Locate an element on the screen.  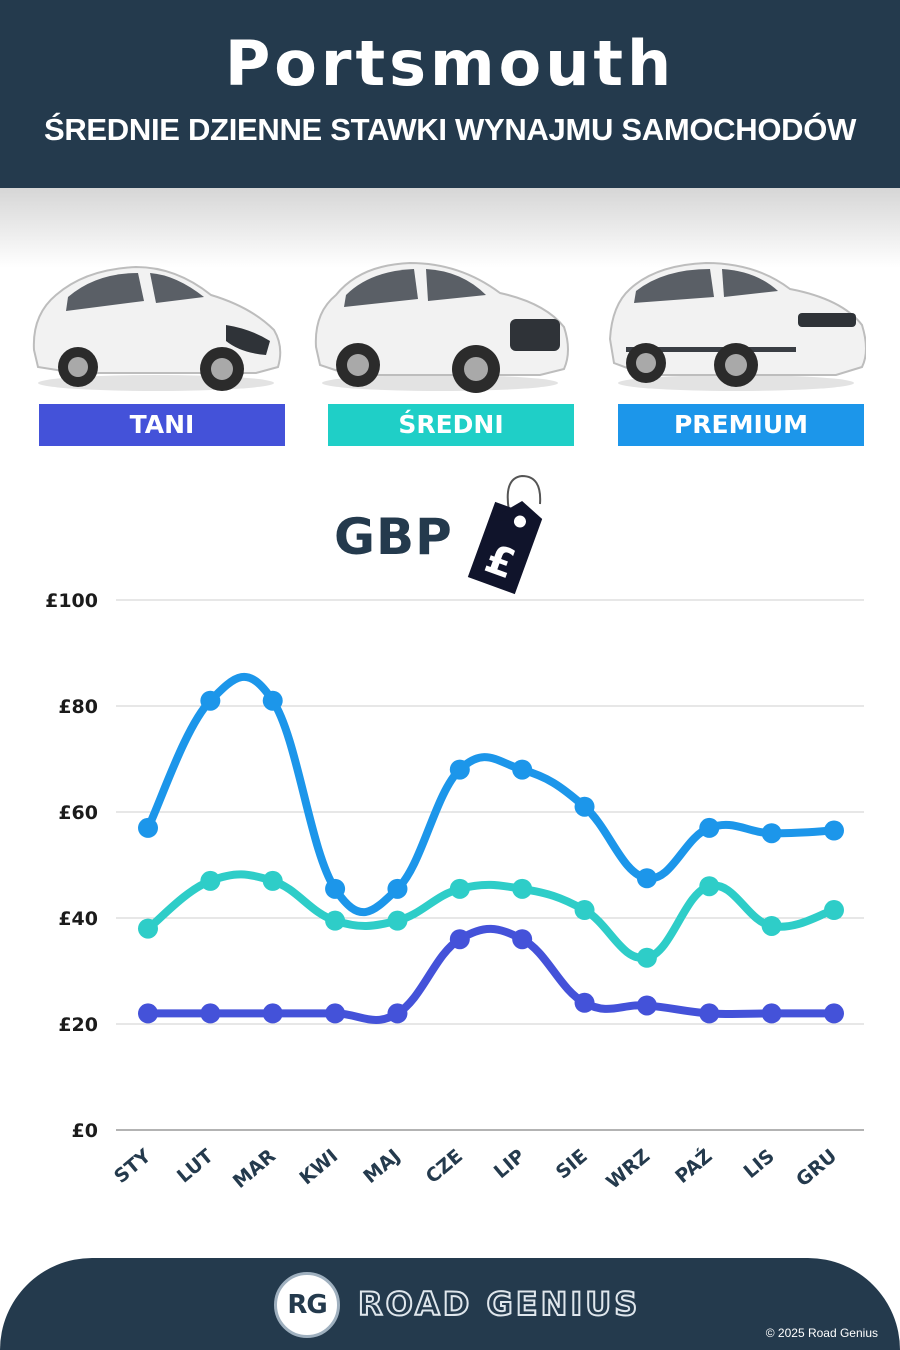
x-tick-label: CZE is located at coordinates (444, 1166).